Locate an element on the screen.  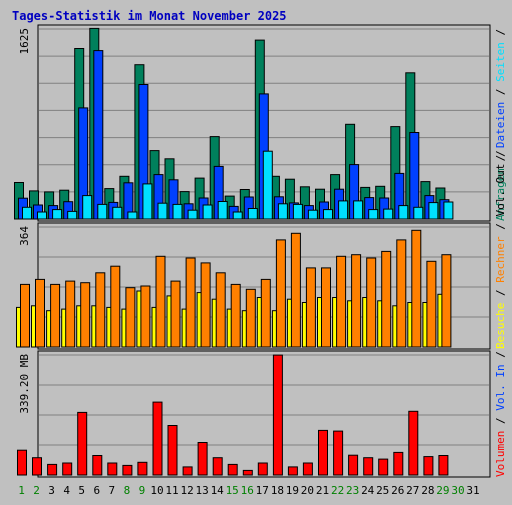
legend-item: Anfragen is located at coordinates (500, 194).